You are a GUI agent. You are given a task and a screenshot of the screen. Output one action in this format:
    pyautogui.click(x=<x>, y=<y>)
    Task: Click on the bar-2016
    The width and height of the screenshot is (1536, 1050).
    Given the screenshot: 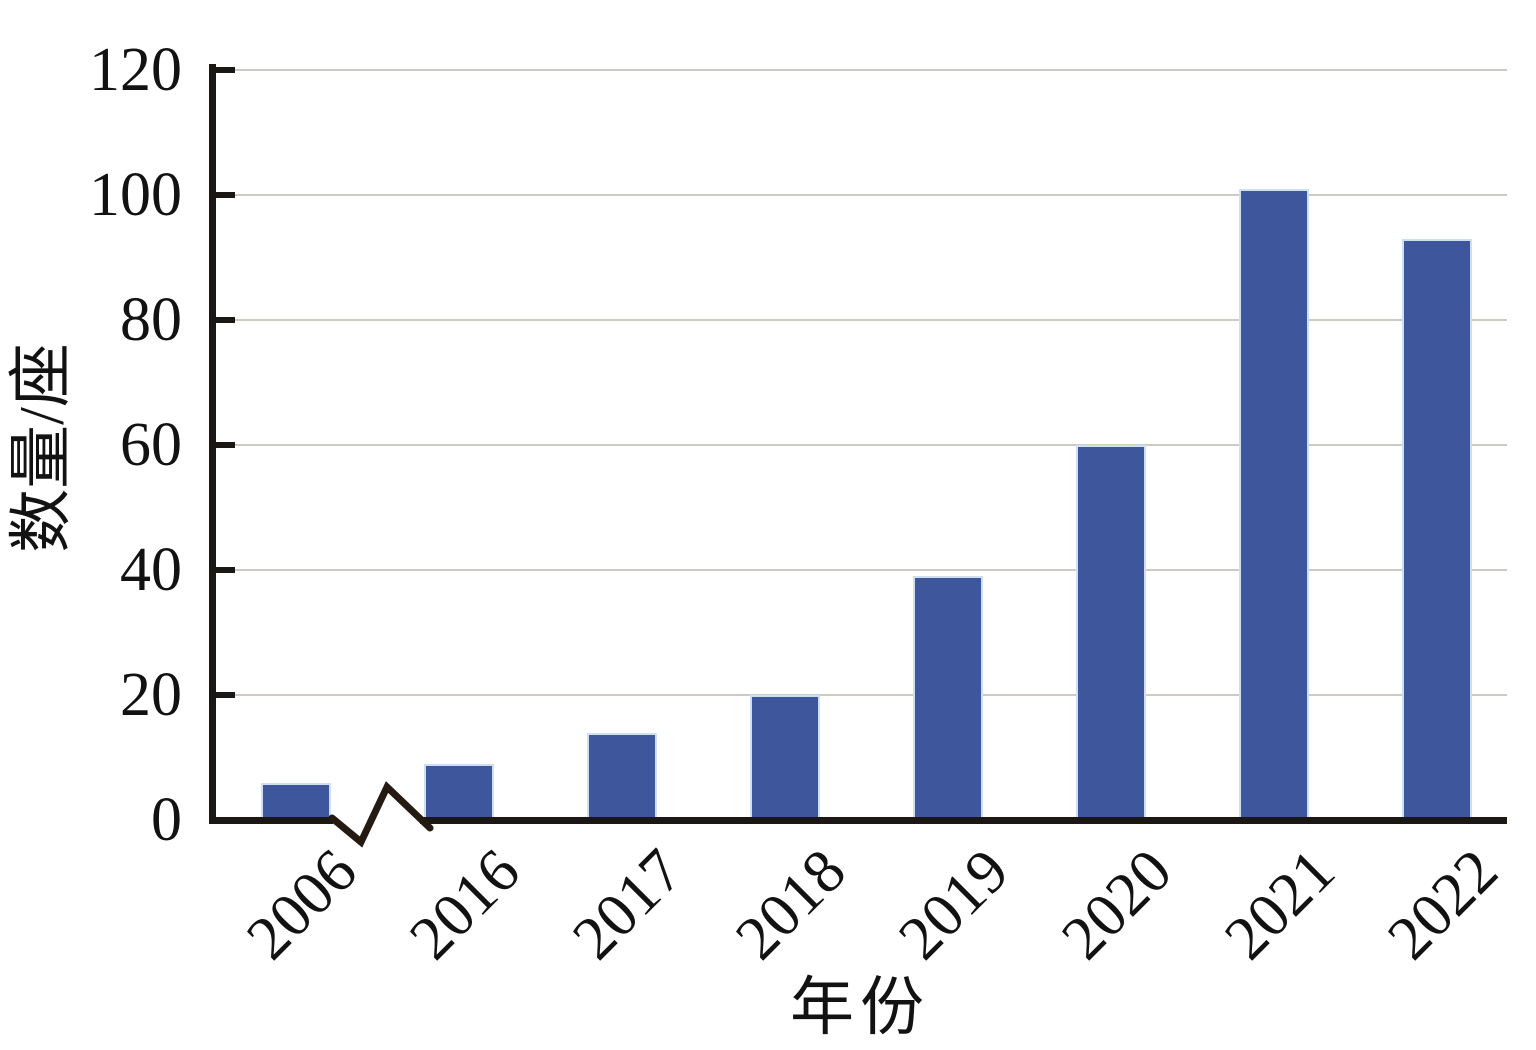 What is the action you would take?
    pyautogui.click(x=459, y=791)
    